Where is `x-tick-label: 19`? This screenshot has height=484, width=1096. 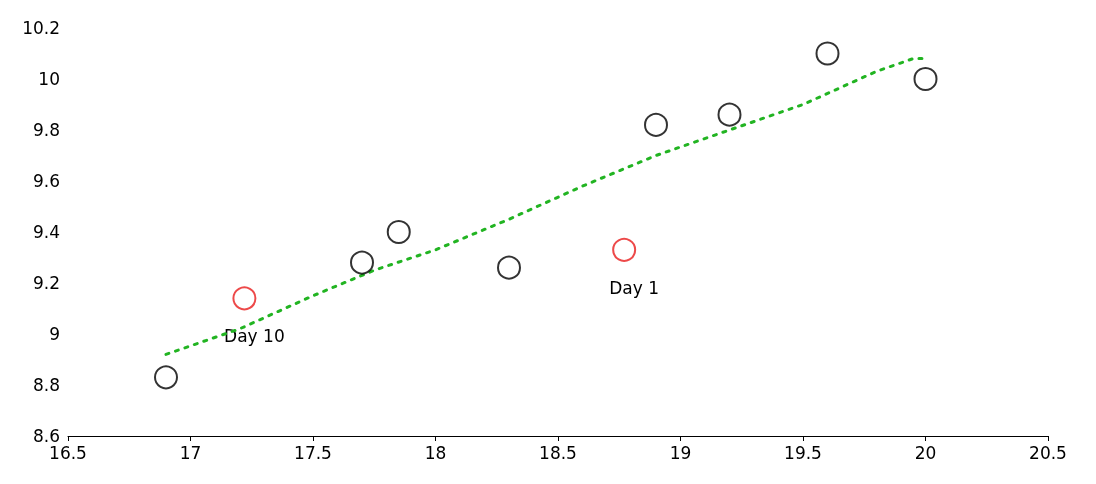 x-tick-label: 19 is located at coordinates (680, 452).